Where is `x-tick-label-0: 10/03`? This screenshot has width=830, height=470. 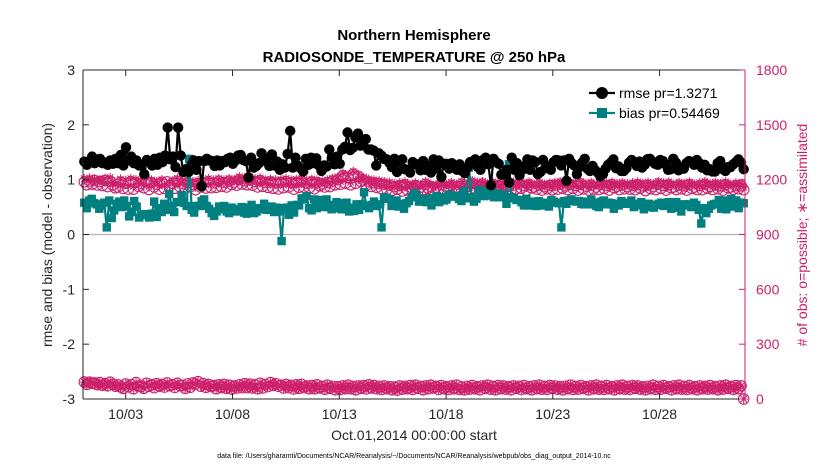
x-tick-label-0: 10/03 is located at coordinates (125, 414).